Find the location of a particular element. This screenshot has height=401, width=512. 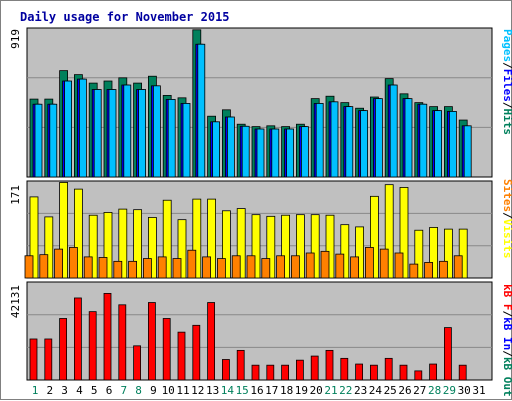

day-label-30: 30 is located at coordinates (464, 390).